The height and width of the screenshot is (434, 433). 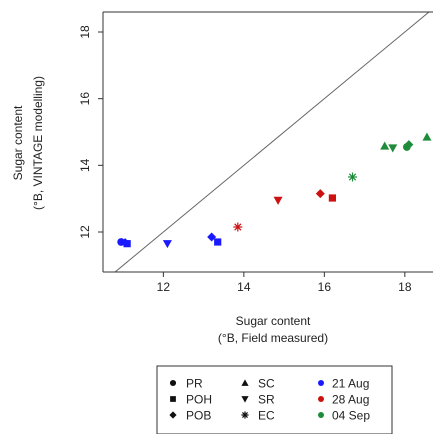 I want to click on legend: PR POH POB SC SR EC 21 Aug 28 Aug 04 Sep, so click(x=274, y=399).